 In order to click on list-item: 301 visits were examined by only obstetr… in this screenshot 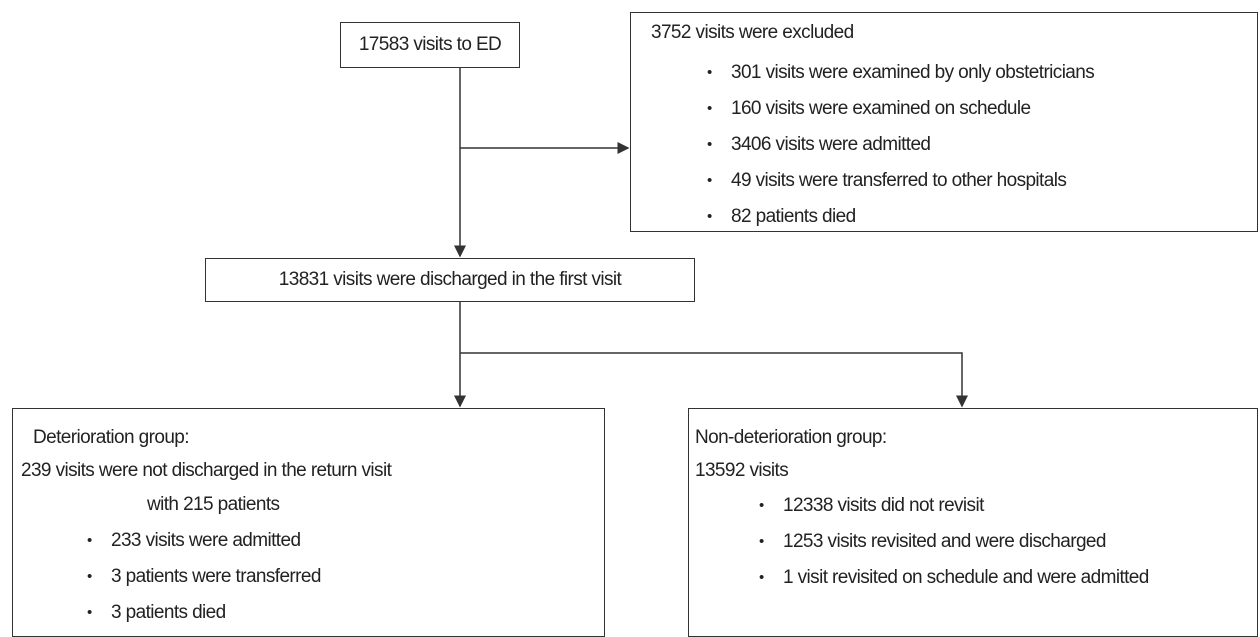, I will do `click(901, 73)`.